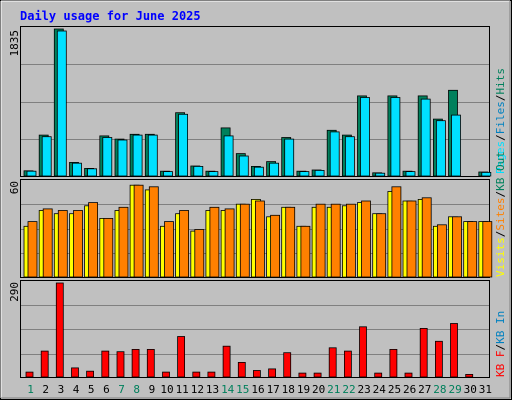  I want to click on legend-pages-files-hits-part: Pages, so click(500, 157).